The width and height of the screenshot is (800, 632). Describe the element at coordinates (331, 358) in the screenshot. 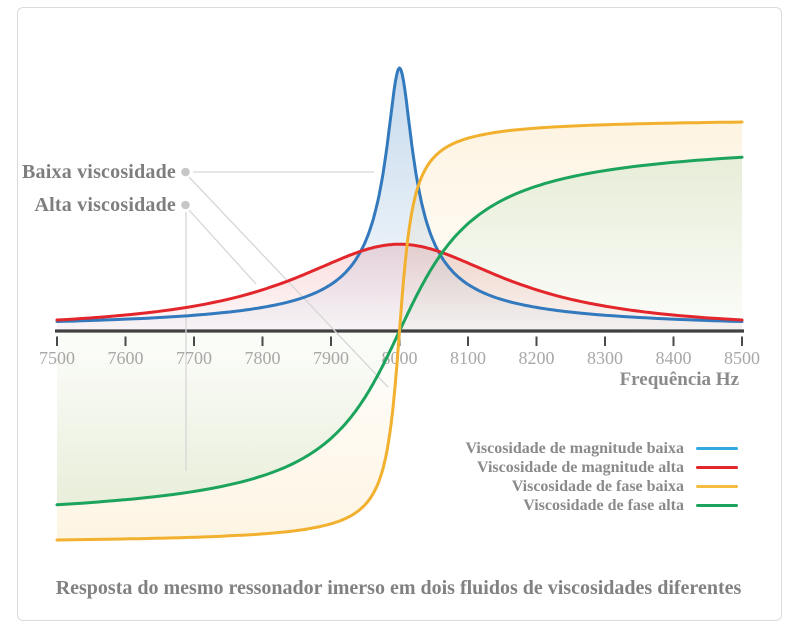

I see `x-tick-label-7900: 7900` at that location.